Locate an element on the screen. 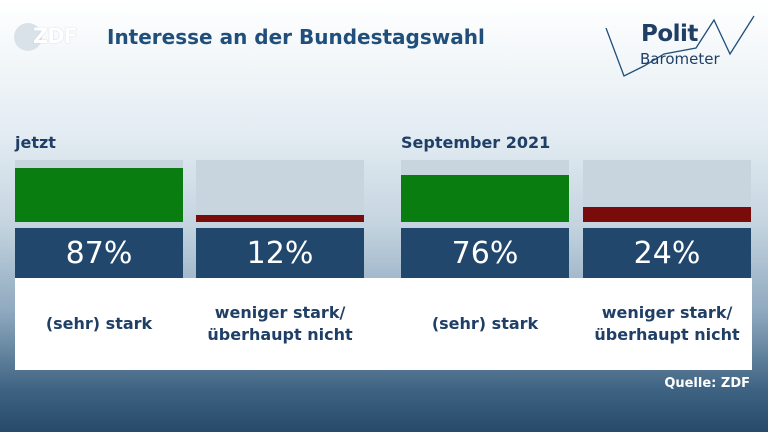  politbarometer-zigzag-icon is located at coordinates (680, 46).